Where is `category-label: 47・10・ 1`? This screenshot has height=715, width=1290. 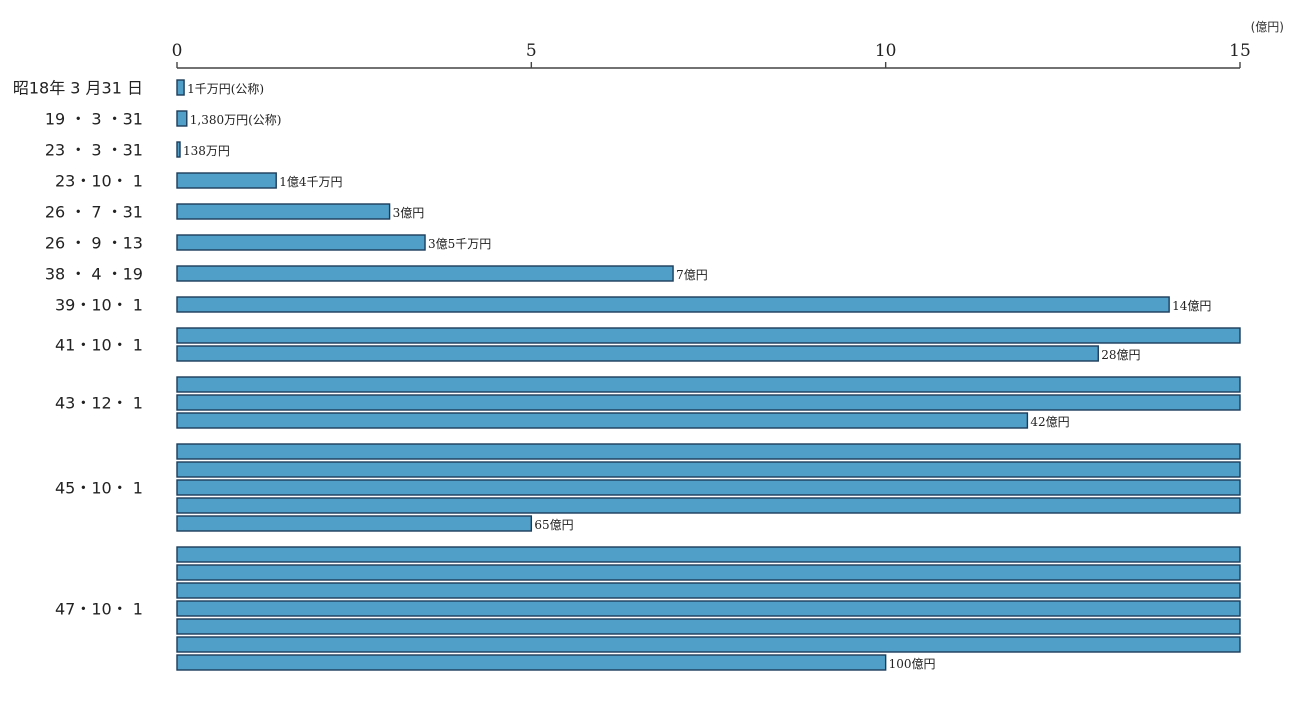 category-label: 47・10・ 1 is located at coordinates (99, 609).